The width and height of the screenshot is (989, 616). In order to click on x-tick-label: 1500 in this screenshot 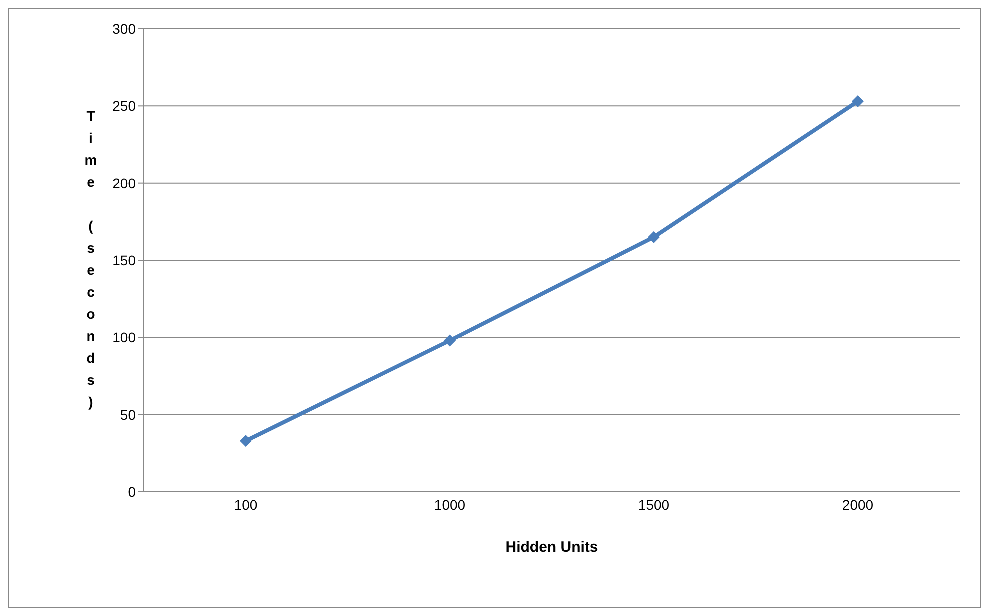, I will do `click(654, 504)`.